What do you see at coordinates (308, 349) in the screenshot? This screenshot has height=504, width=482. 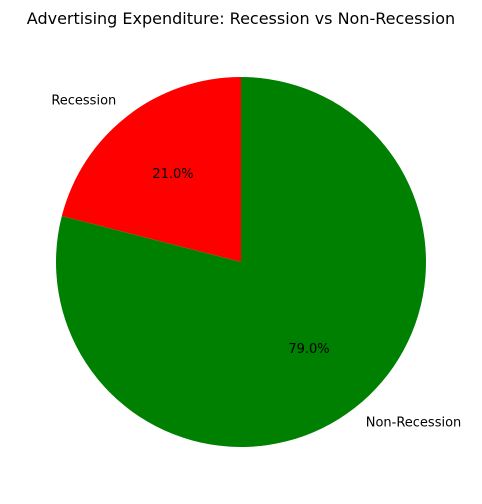 I see `pie-pct-label: 79.0%` at bounding box center [308, 349].